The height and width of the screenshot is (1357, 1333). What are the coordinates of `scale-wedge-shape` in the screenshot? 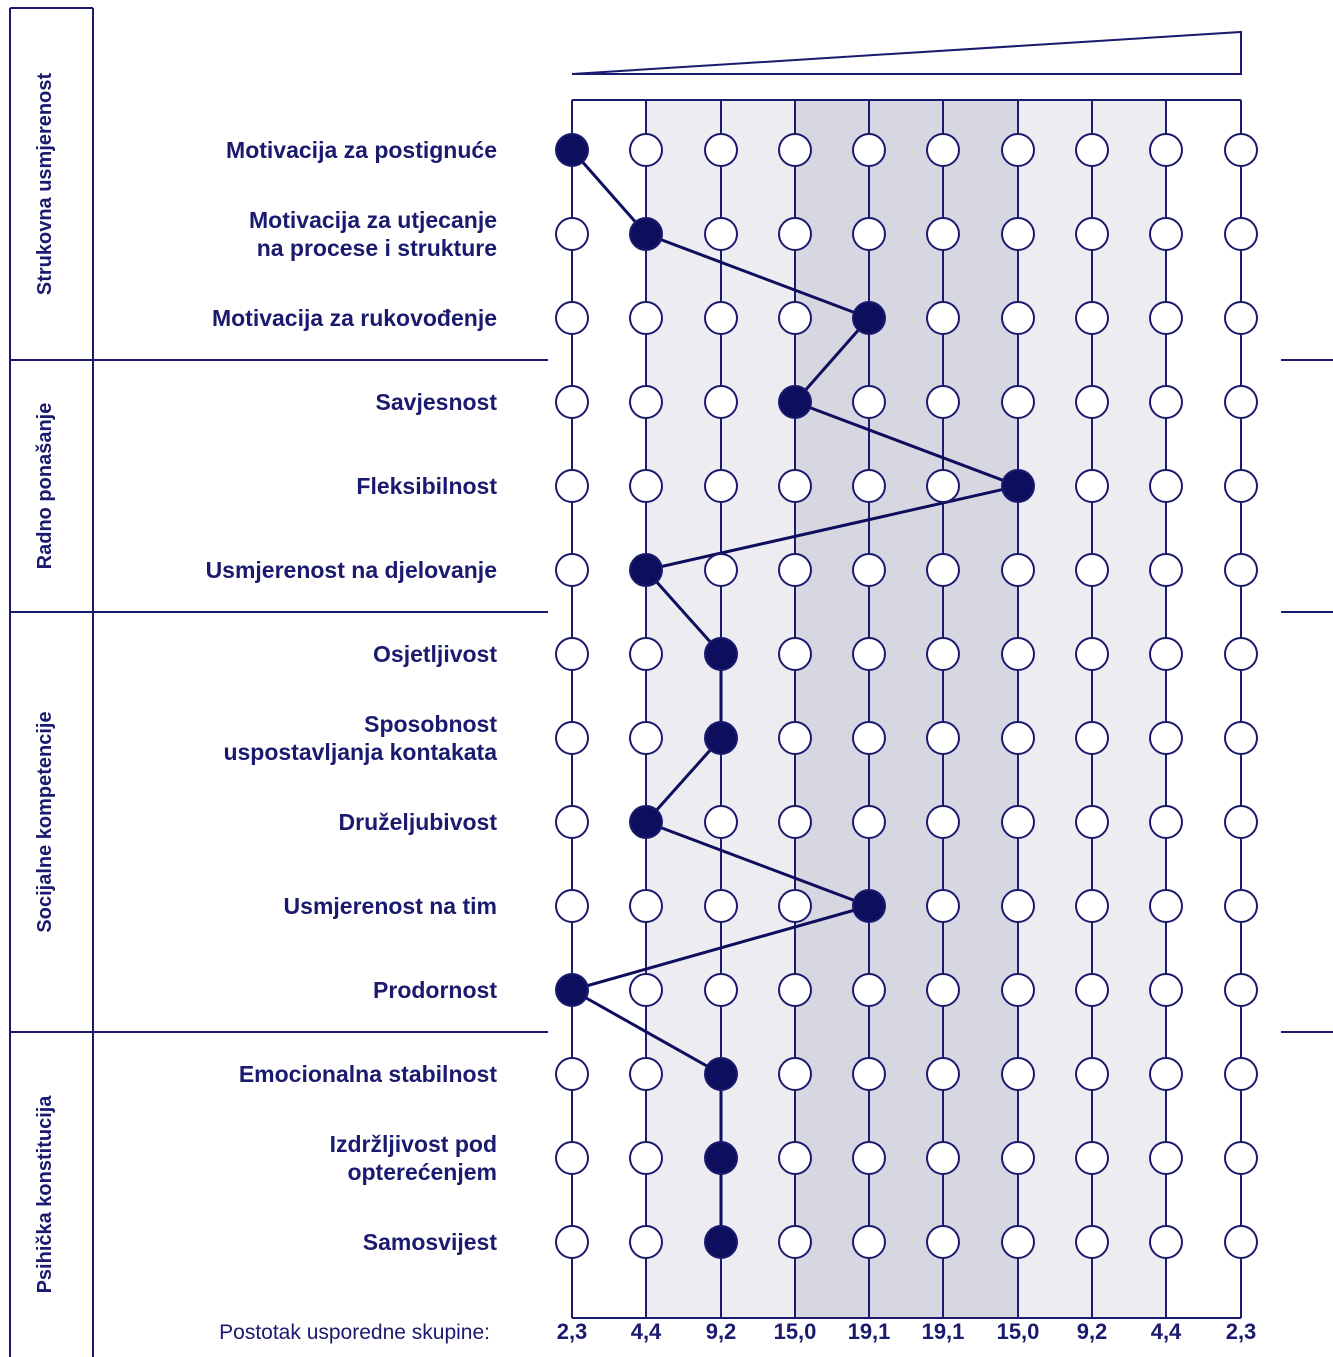 It's located at (906, 52).